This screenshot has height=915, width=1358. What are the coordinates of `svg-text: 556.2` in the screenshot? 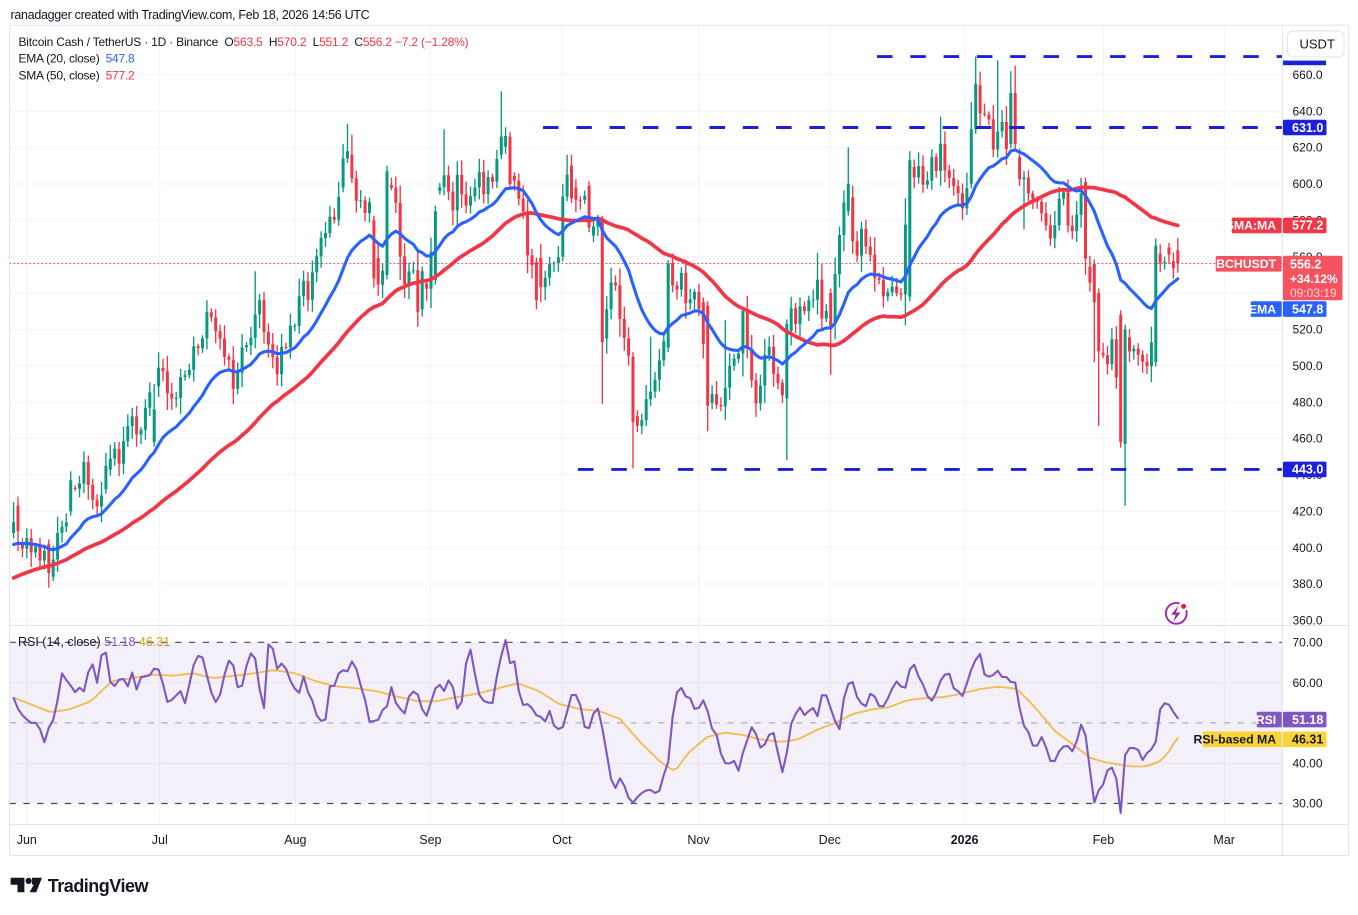 It's located at (1305, 264).